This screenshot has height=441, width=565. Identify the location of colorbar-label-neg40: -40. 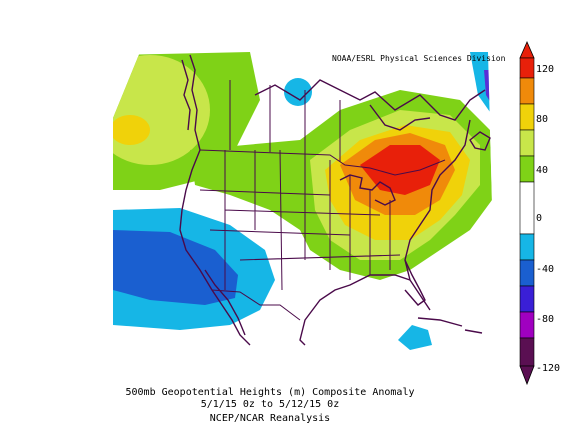
(545, 269).